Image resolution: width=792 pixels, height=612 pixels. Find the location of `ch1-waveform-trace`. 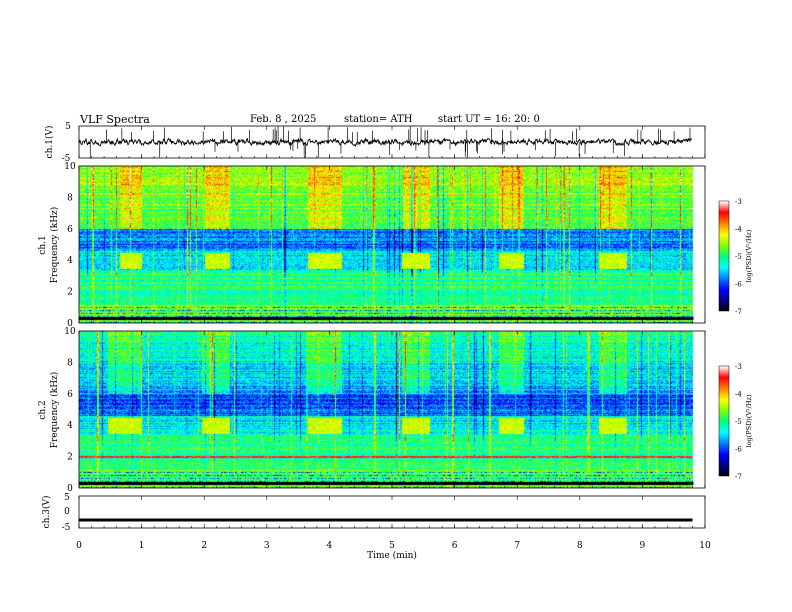

ch1-waveform-trace is located at coordinates (385, 142).